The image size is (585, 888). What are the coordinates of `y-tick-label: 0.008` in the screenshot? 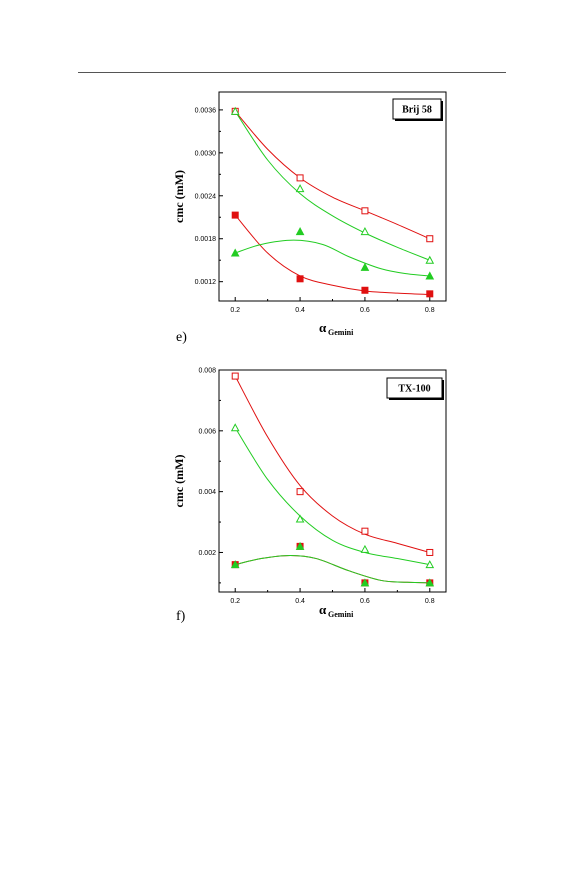 It's located at (207, 371).